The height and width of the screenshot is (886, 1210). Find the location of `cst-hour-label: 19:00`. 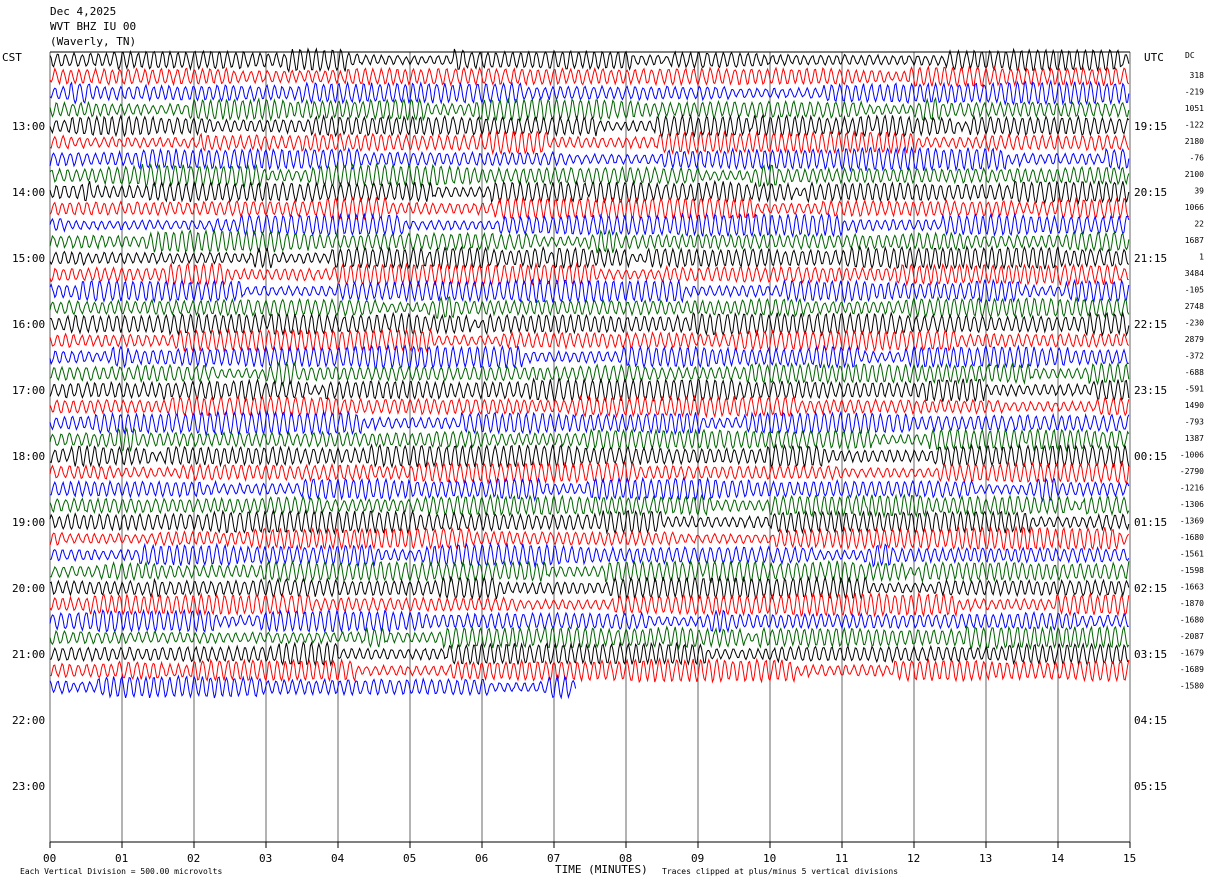

cst-hour-label: 19:00 is located at coordinates (28, 522).